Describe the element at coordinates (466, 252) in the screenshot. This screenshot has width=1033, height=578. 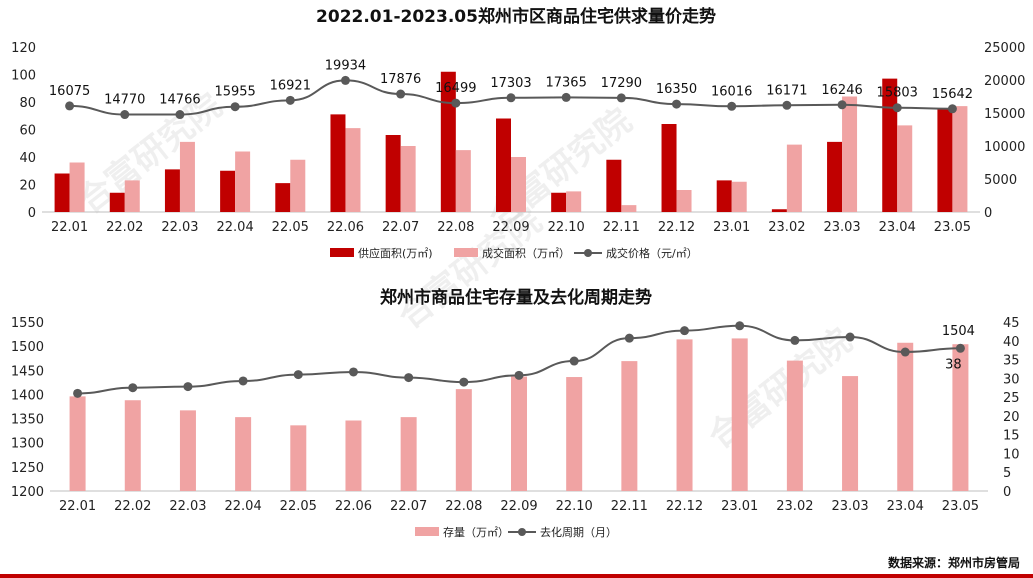
I see `legend-swatch-deal` at that location.